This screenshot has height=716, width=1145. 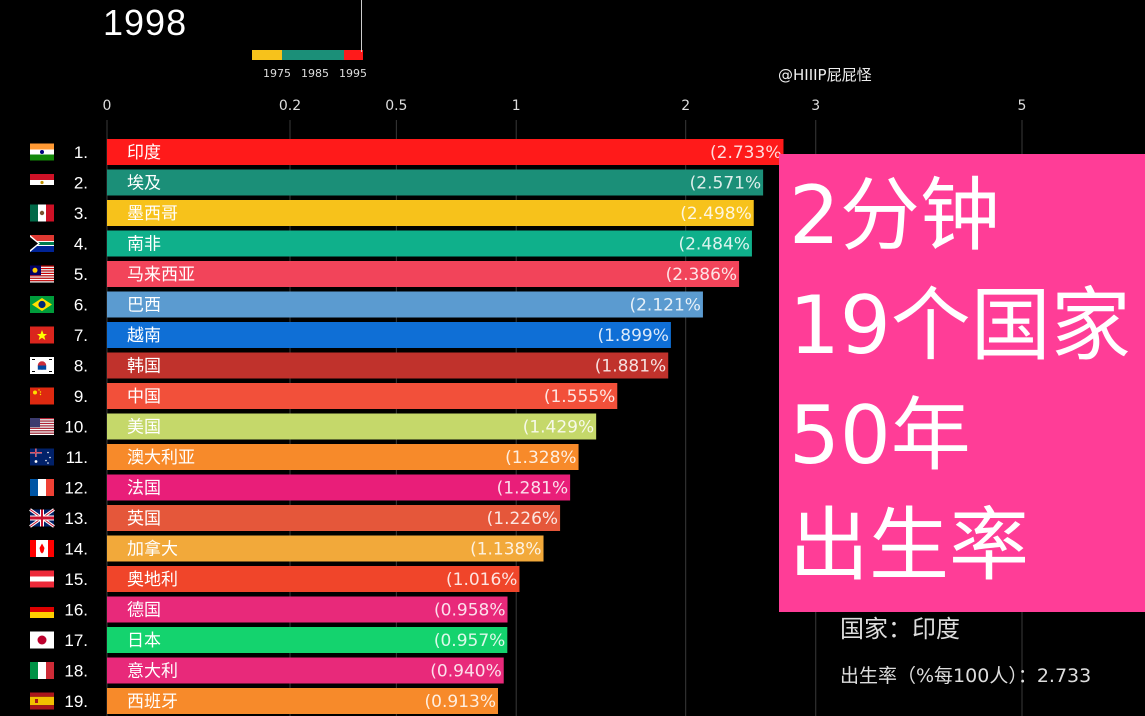 What do you see at coordinates (307, 30) in the screenshot?
I see `timeline-bar` at bounding box center [307, 30].